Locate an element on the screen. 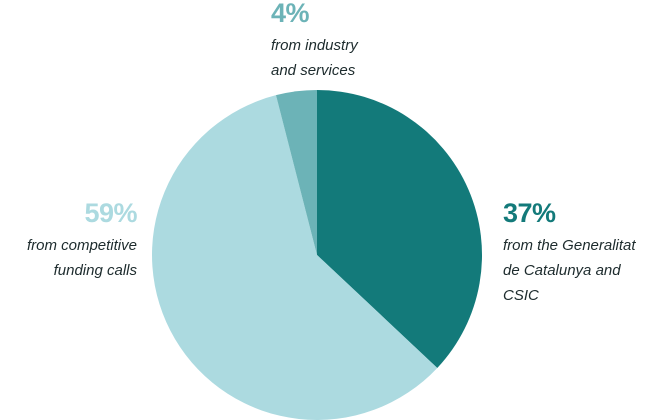 The height and width of the screenshot is (420, 665). description-line: from the Generalitat is located at coordinates (569, 245).